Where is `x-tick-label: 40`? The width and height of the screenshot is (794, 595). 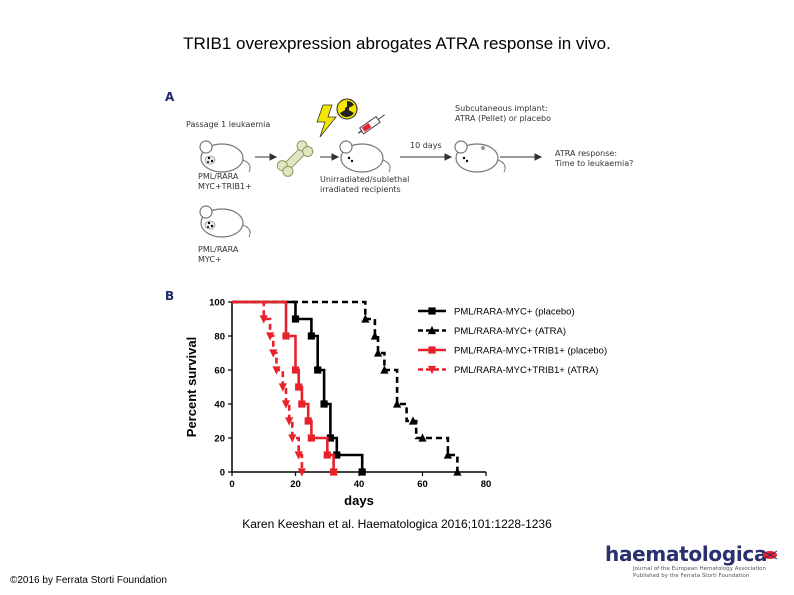 x-tick-label: 40 is located at coordinates (359, 484).